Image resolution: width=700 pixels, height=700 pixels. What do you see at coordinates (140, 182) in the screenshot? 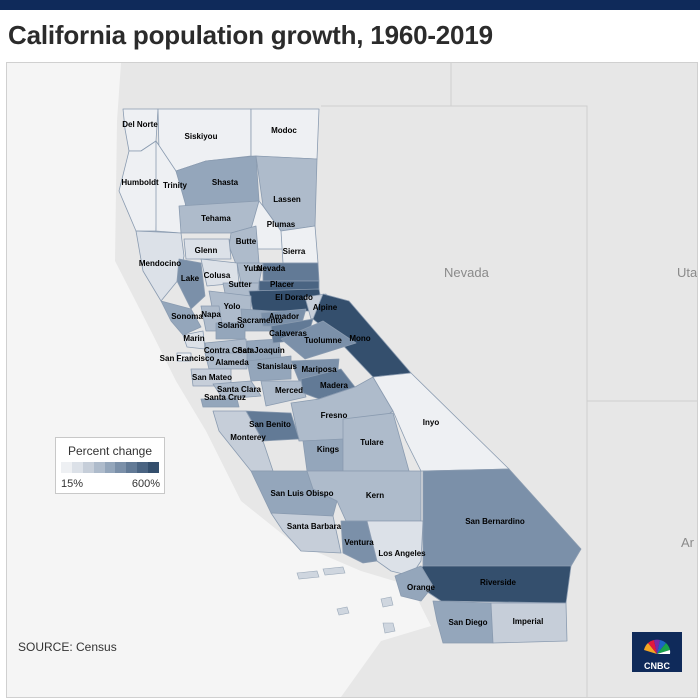
I see `county-label-humboldt: Humboldt` at bounding box center [140, 182].